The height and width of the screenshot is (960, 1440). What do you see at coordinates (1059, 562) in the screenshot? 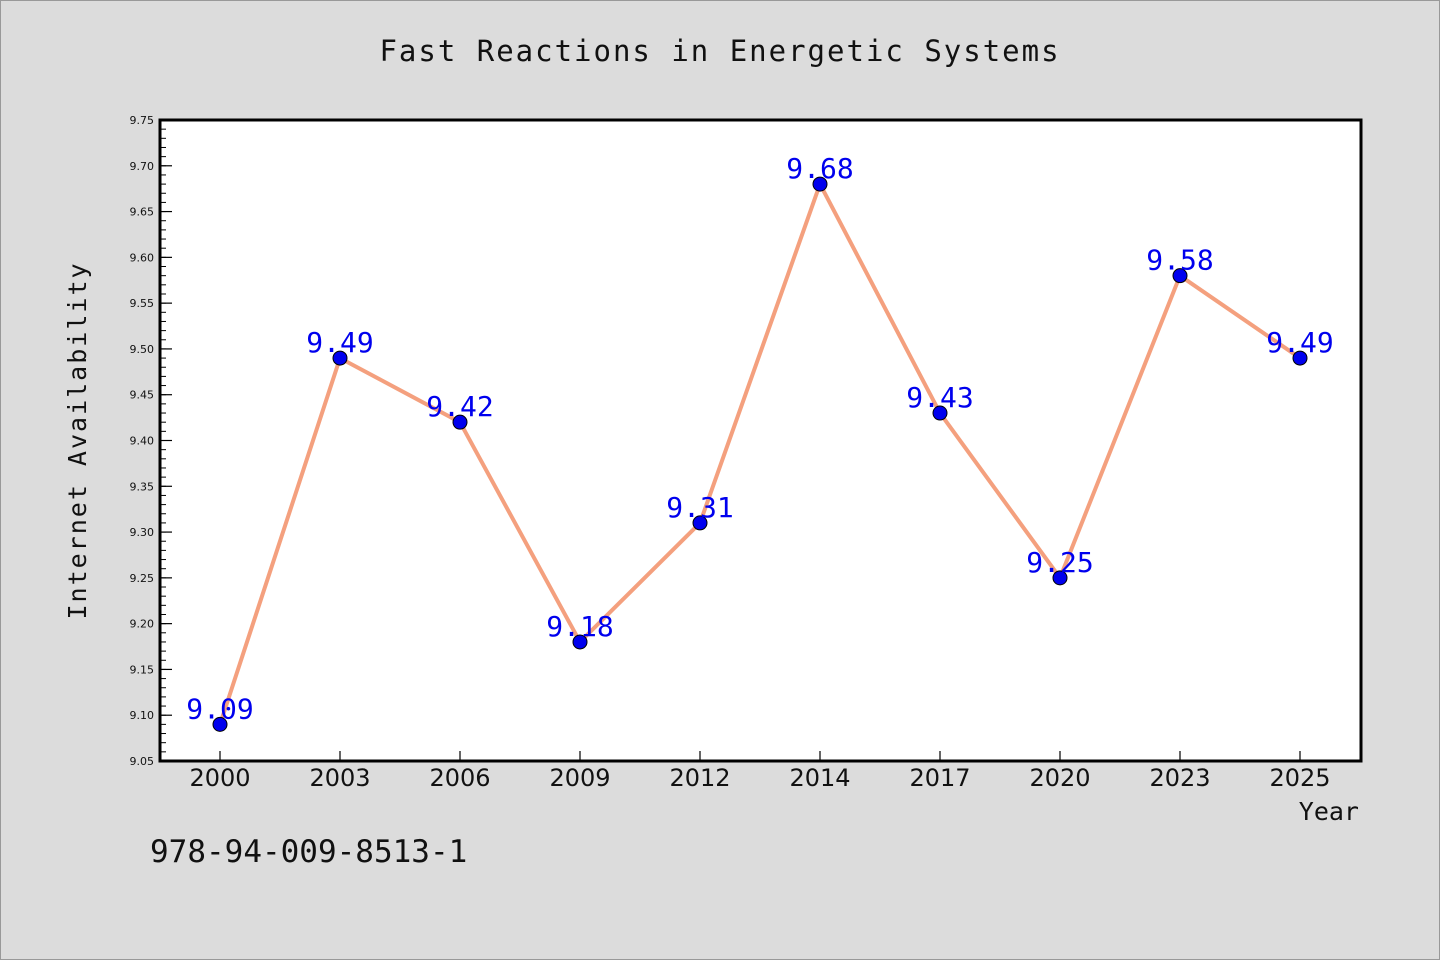
I see `data-label: 9.25` at bounding box center [1059, 562].